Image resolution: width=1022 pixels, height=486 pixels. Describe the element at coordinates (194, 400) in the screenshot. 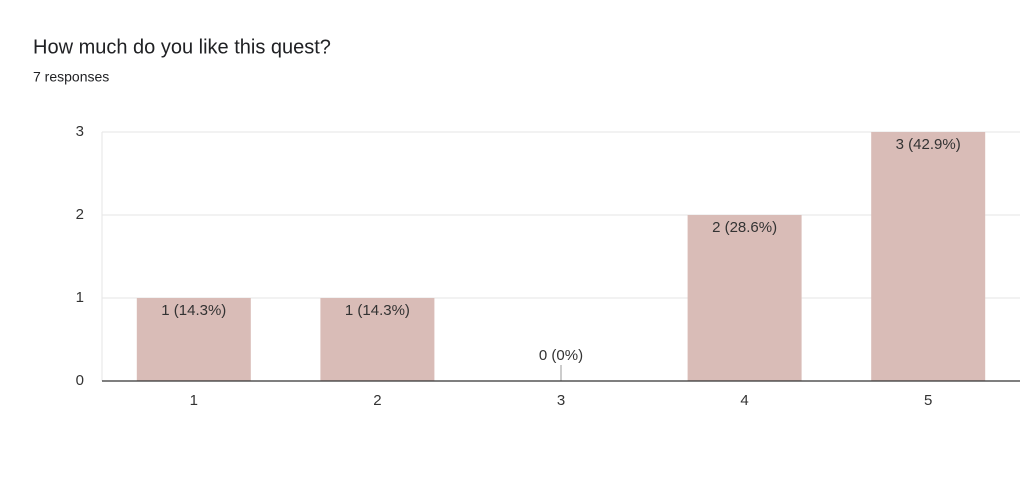

I see `x-tick-label: 1` at that location.